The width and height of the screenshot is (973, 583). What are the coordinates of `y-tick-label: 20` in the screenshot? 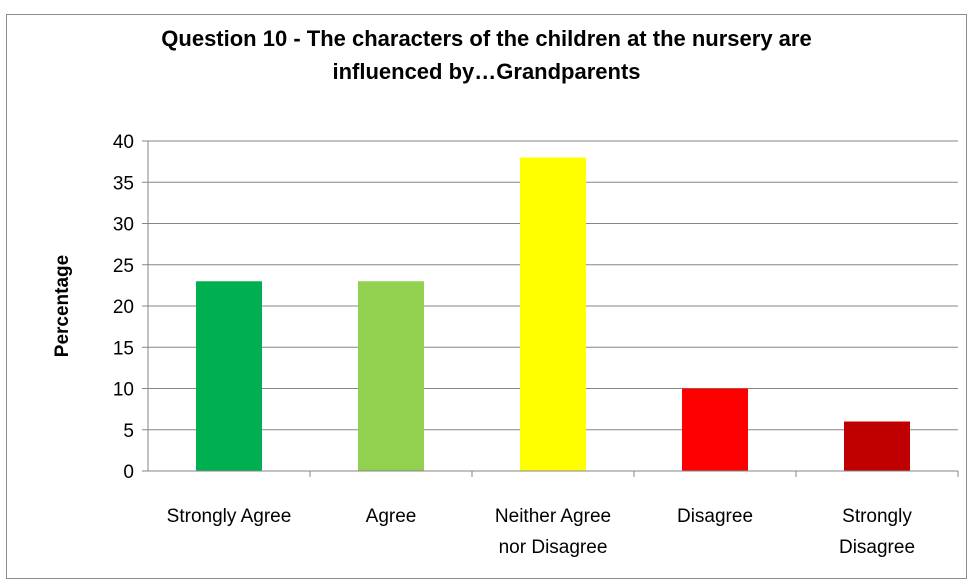 It's located at (123, 307).